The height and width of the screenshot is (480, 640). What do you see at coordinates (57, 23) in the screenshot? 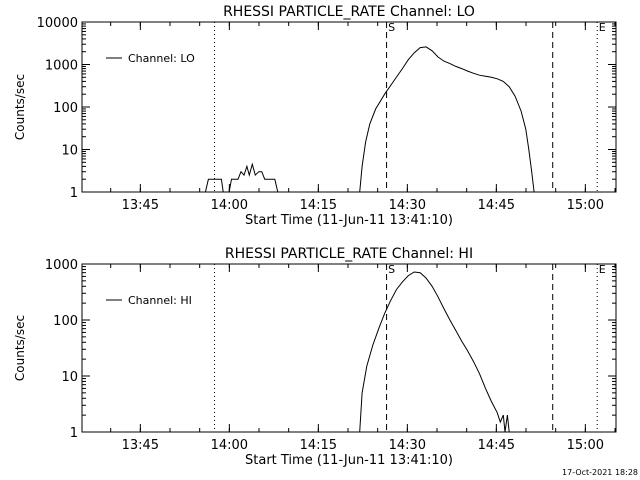
I see `y-tick-label: 10000` at bounding box center [57, 23].